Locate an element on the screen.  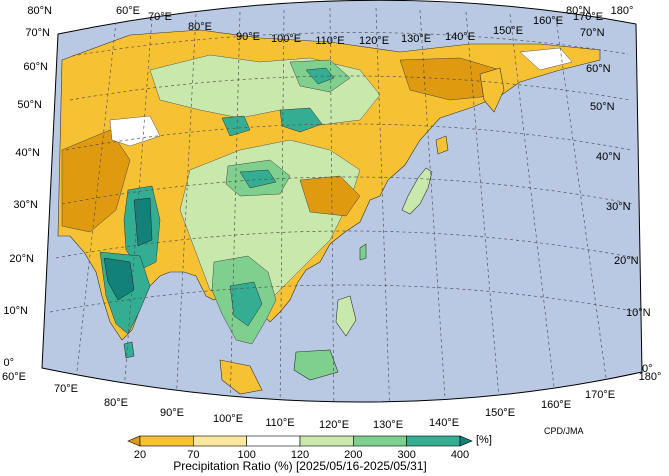
legend-threshold-label: 120 is located at coordinates (300, 455).